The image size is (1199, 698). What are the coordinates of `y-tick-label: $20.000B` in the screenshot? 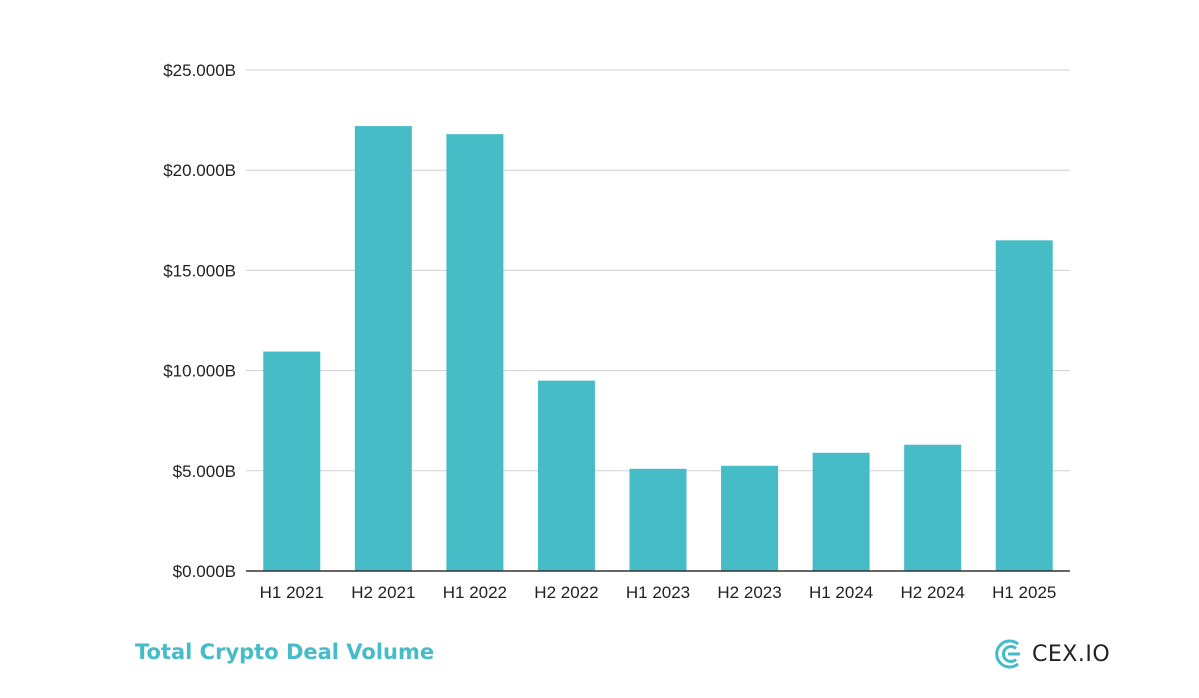 It's located at (199, 170).